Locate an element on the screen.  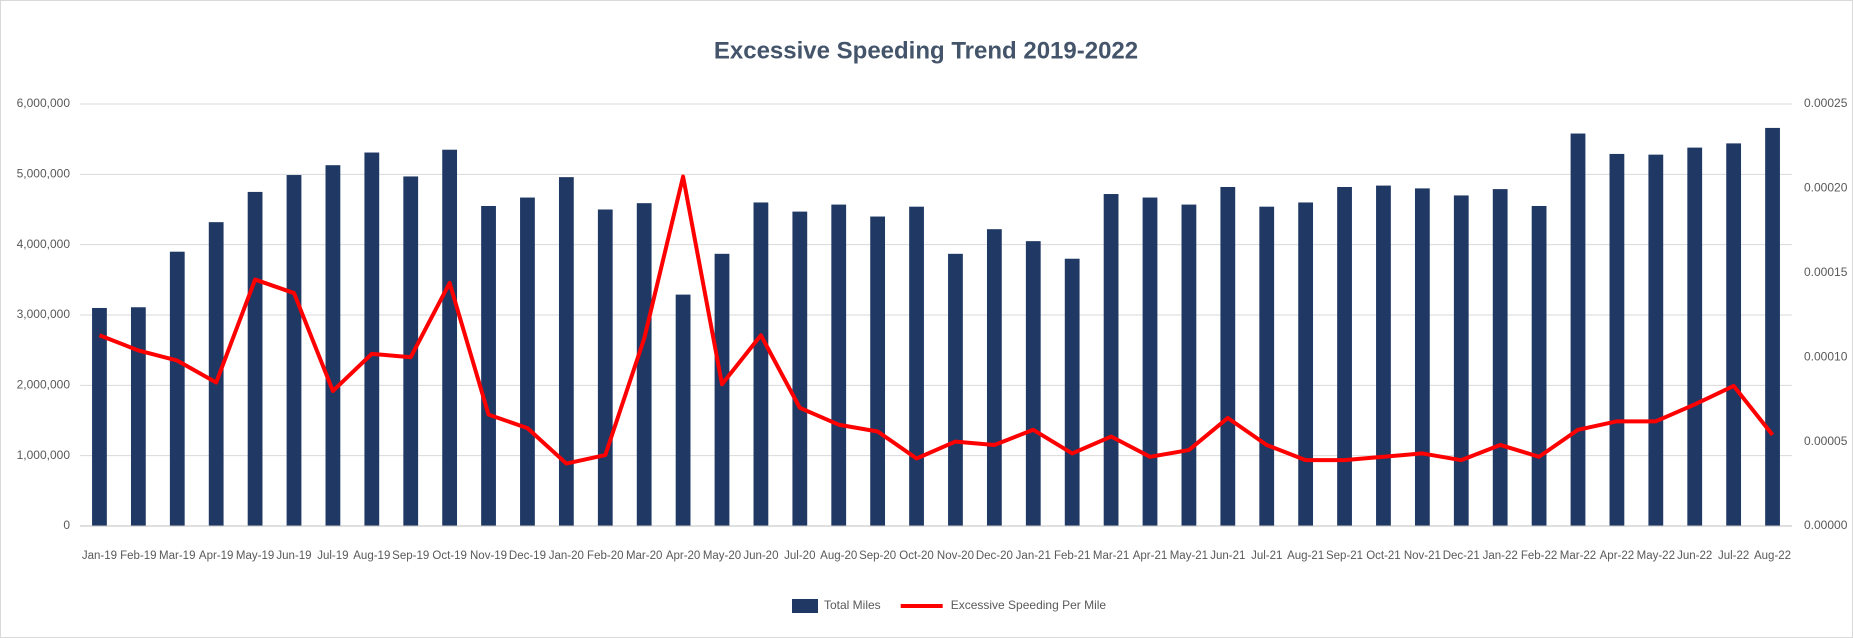
x-tick-label: Apr-21 is located at coordinates (1150, 556).